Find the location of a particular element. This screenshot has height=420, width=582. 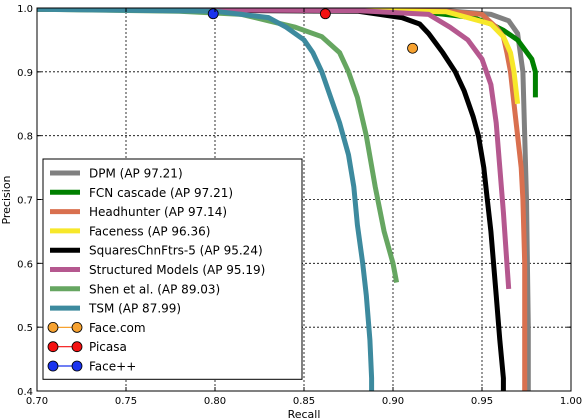

y-tick-label: 0.5 is located at coordinates (25, 328).